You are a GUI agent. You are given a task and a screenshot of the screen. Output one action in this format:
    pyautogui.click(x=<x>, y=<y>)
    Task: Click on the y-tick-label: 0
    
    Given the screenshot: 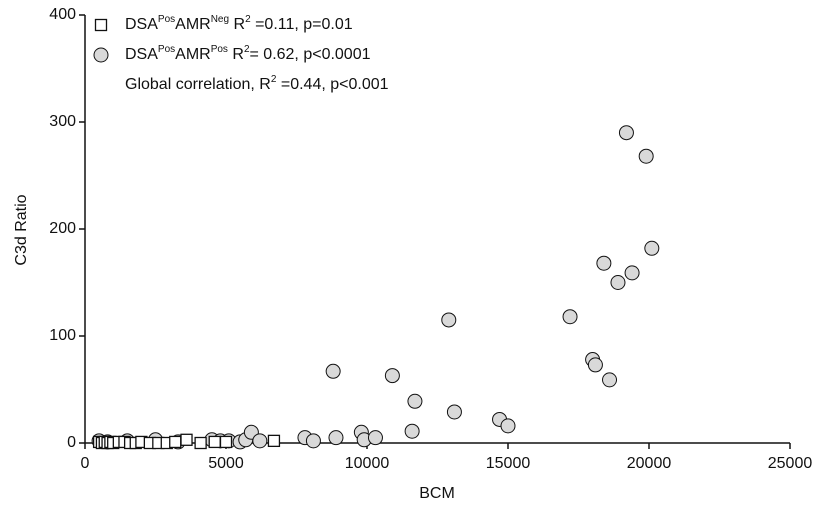 What is the action you would take?
    pyautogui.click(x=71, y=442)
    